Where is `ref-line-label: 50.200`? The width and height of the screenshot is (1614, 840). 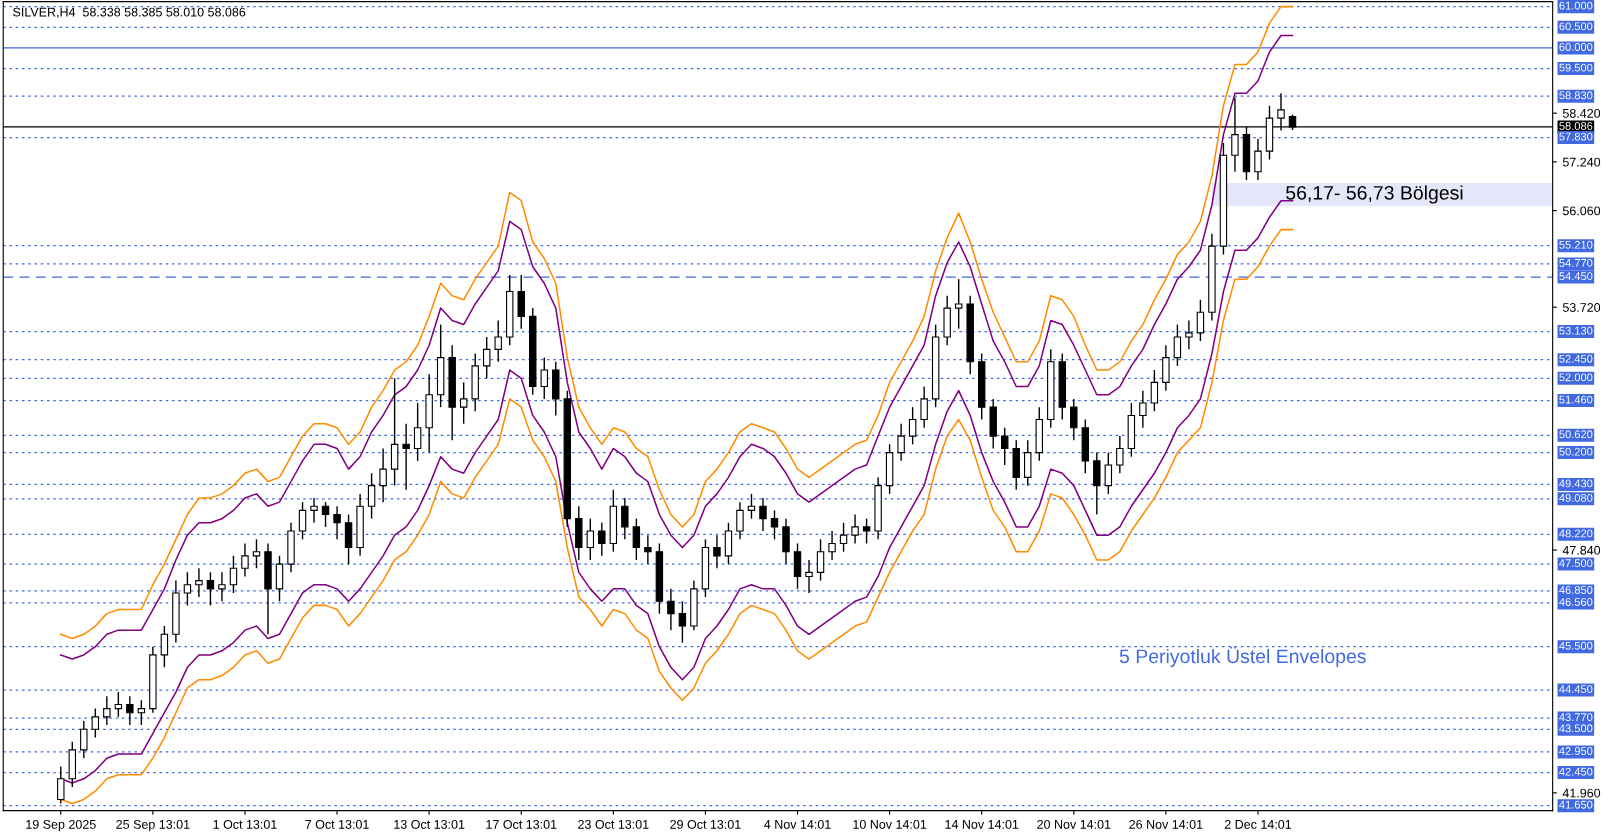
ref-line-label: 50.200 is located at coordinates (1576, 451).